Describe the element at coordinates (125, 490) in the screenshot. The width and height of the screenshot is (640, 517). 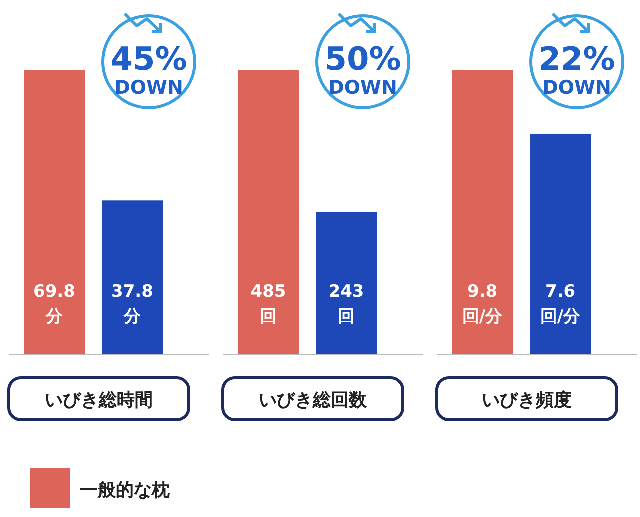
I see `legend-label: 一般的な枕` at that location.